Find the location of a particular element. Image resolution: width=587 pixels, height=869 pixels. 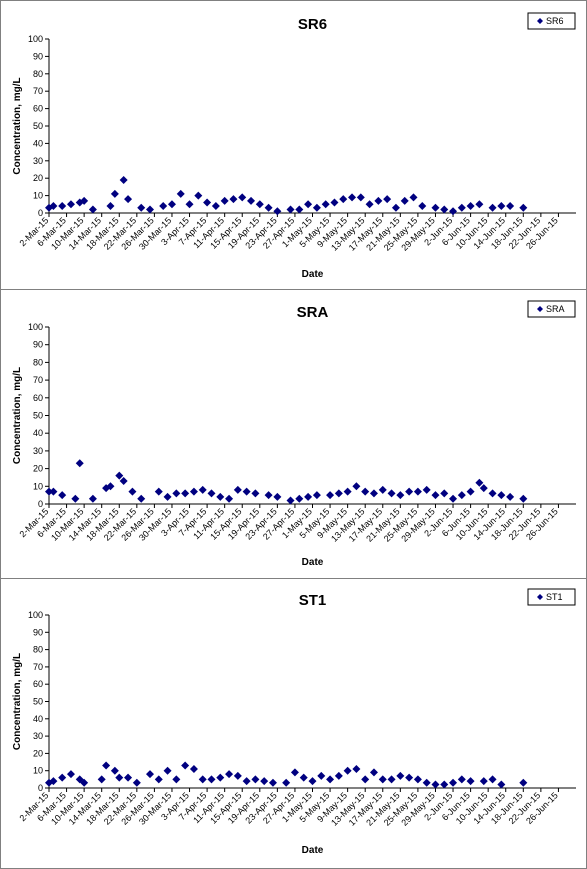

chart-title: SRA is located at coordinates (313, 312).